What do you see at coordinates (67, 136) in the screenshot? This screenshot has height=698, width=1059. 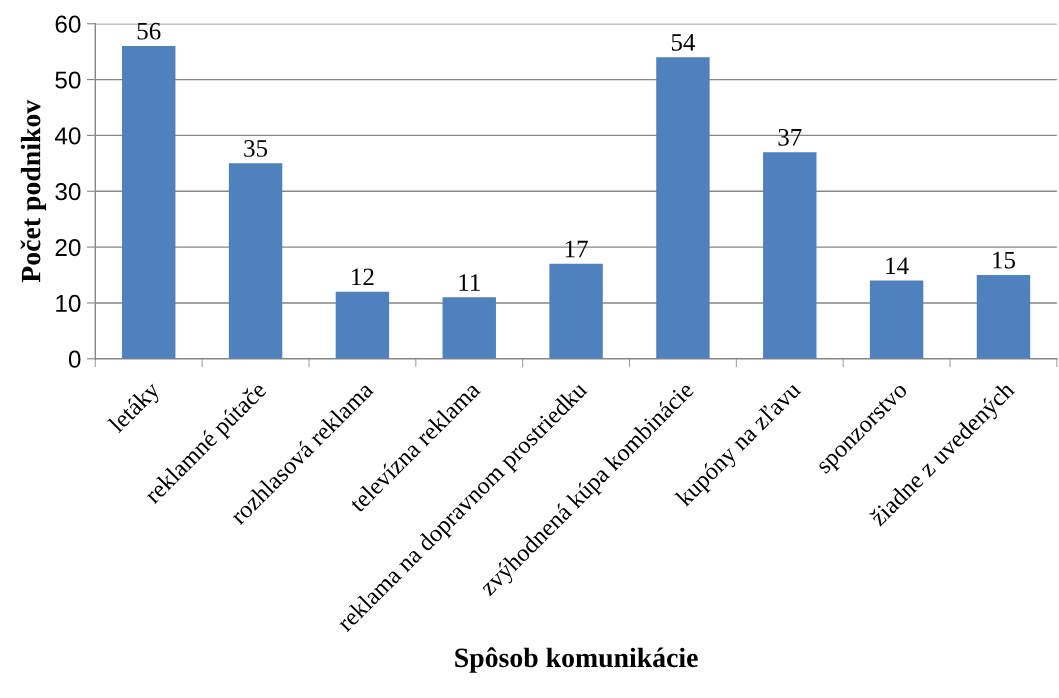 I see `y-tick-label: 40` at bounding box center [67, 136].